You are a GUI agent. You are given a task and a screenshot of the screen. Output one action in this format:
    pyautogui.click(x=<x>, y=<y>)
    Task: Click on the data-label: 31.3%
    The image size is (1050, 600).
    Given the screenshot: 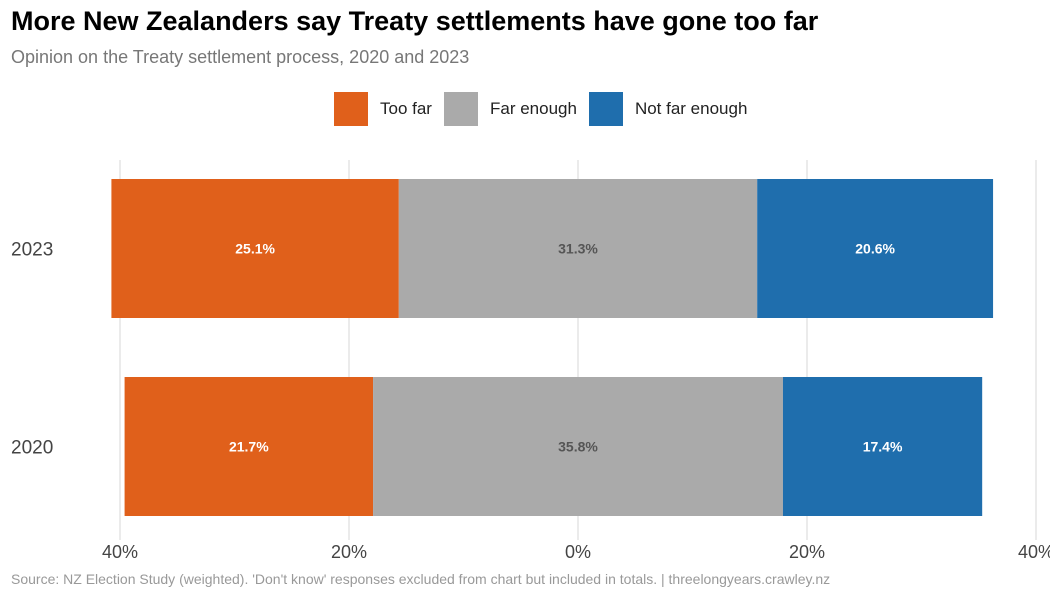 What is the action you would take?
    pyautogui.click(x=578, y=249)
    